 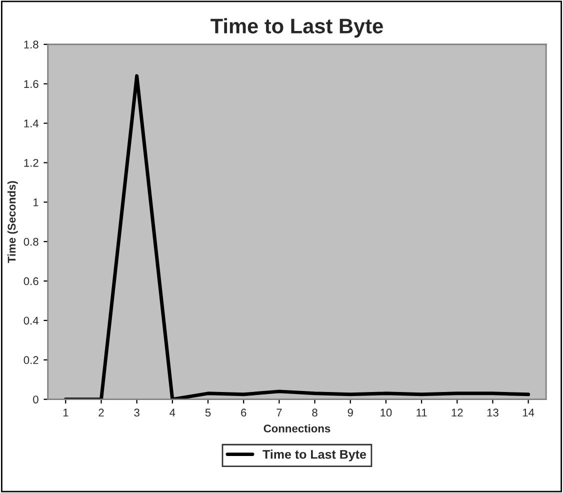 What do you see at coordinates (31, 162) in the screenshot?
I see `y-tick-label: 1.2` at bounding box center [31, 162].